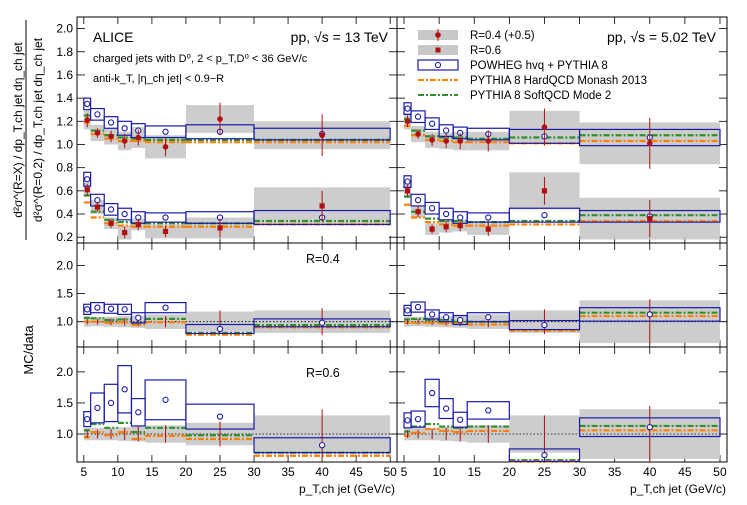 This screenshot has height=505, width=747. What do you see at coordinates (64, 403) in the screenshot?
I see `y-tick-label: 1.5` at bounding box center [64, 403].